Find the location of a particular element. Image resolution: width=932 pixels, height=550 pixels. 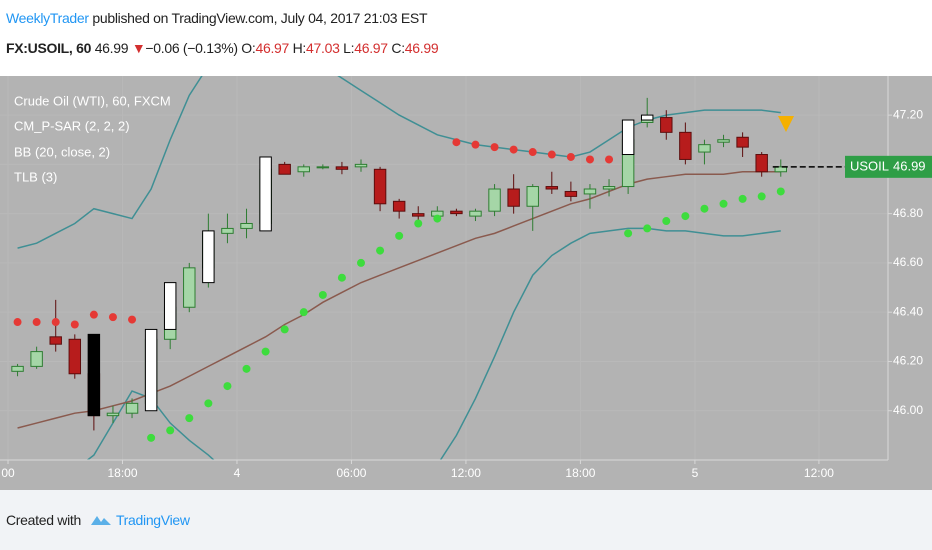

open: 46.97 is located at coordinates (272, 48).